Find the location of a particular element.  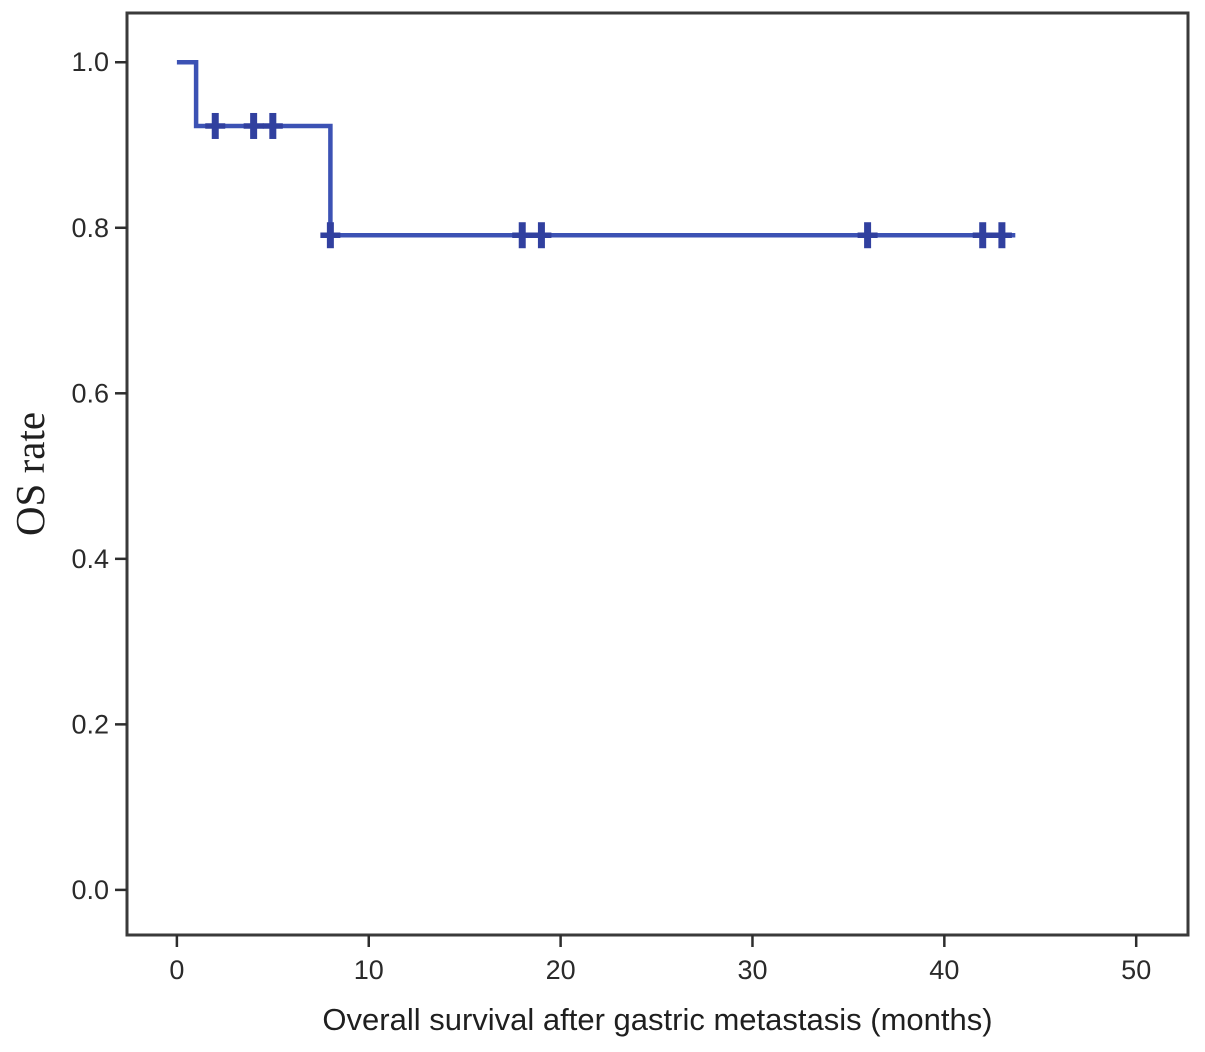

x-tick-label: 0 is located at coordinates (176, 970).